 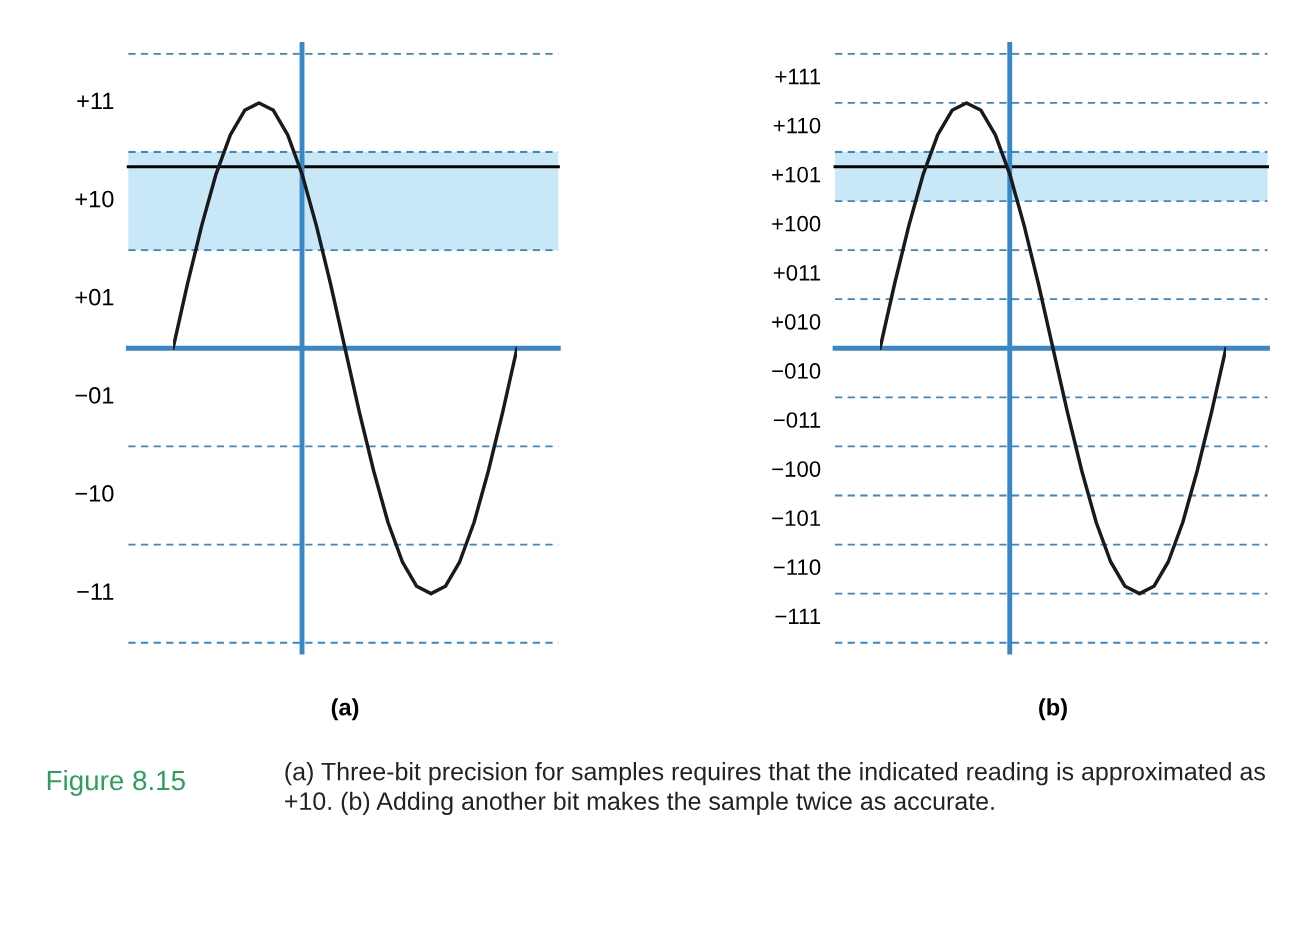 What do you see at coordinates (796, 371) in the screenshot?
I see `text: −010` at bounding box center [796, 371].